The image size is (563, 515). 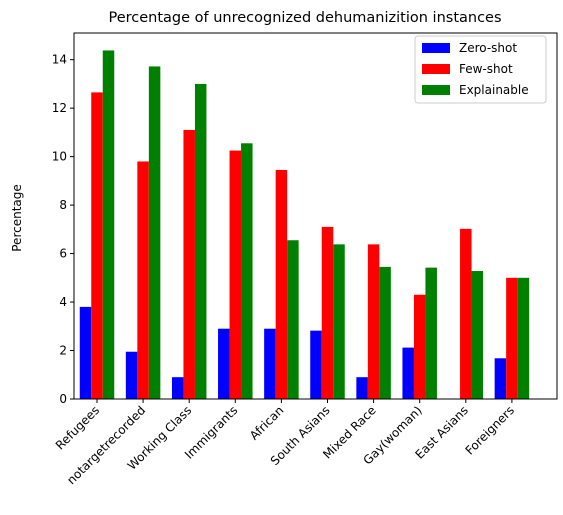 I want to click on legend-label-explainable: Explainable, so click(x=494, y=90).